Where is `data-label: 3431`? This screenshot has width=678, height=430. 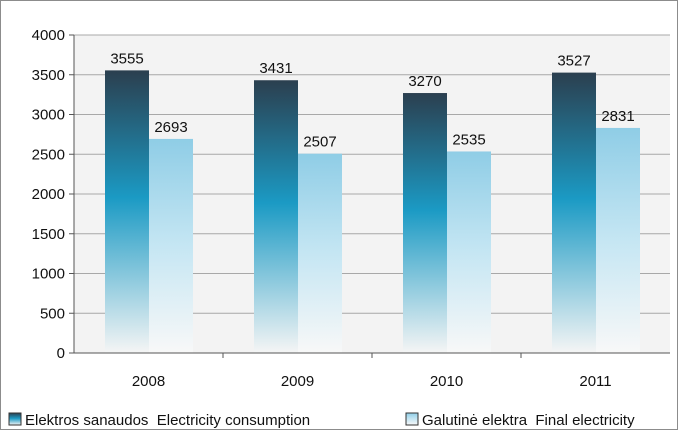 data-label: 3431 is located at coordinates (275, 68).